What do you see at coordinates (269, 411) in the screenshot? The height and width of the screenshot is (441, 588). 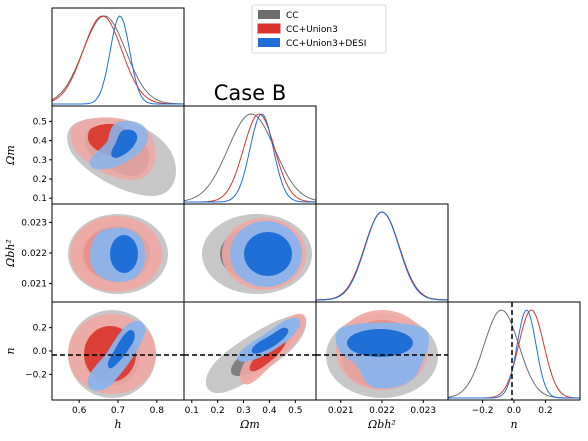 I see `x-tick-label: 0.4` at bounding box center [269, 411].